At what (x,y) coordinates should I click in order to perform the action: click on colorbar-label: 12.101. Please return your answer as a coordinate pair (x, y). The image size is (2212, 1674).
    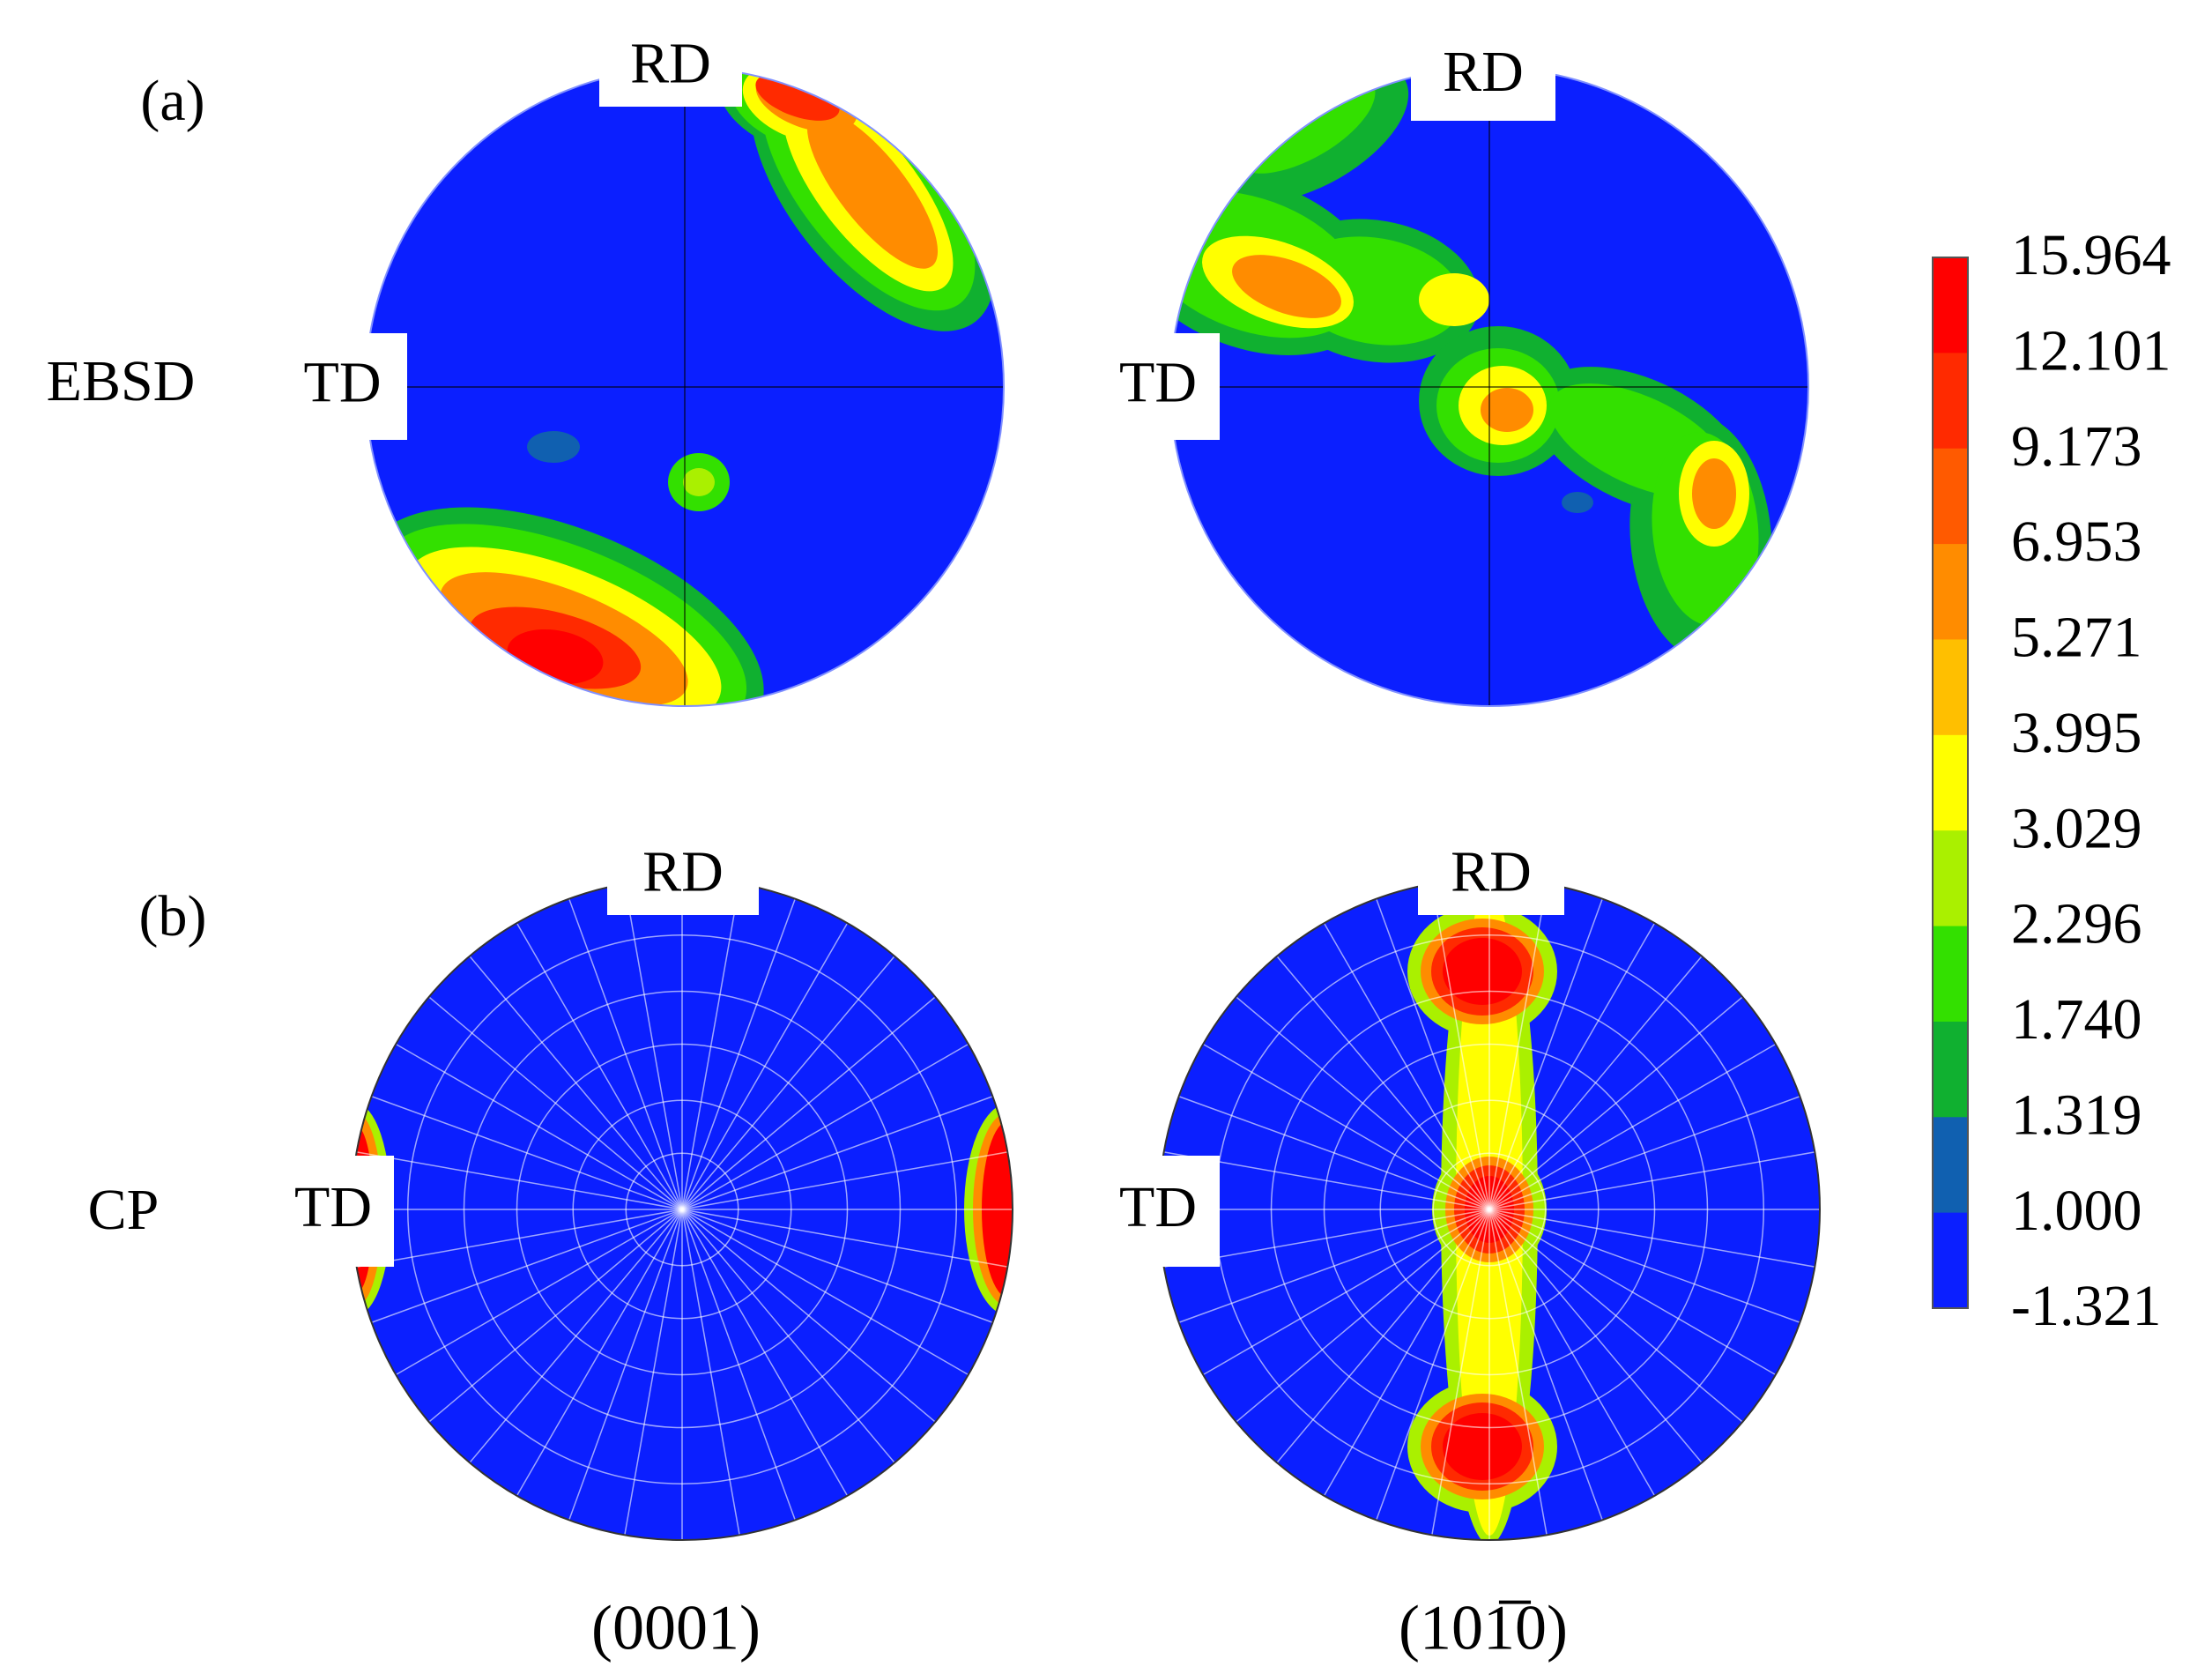
    Looking at the image, I should click on (2091, 351).